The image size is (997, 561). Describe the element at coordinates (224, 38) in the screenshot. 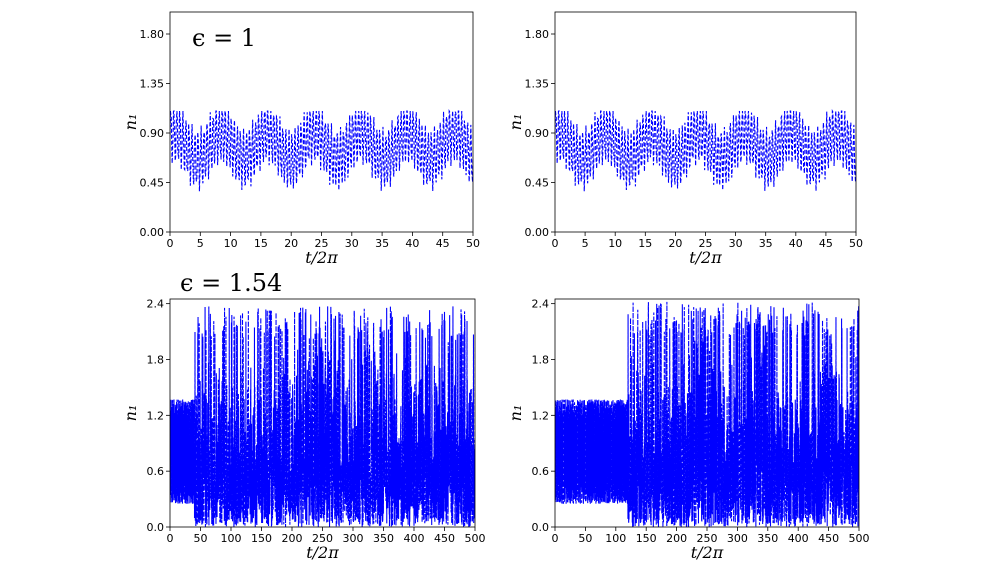

I see `epsilon-annotation-top: ϵ = 1` at that location.